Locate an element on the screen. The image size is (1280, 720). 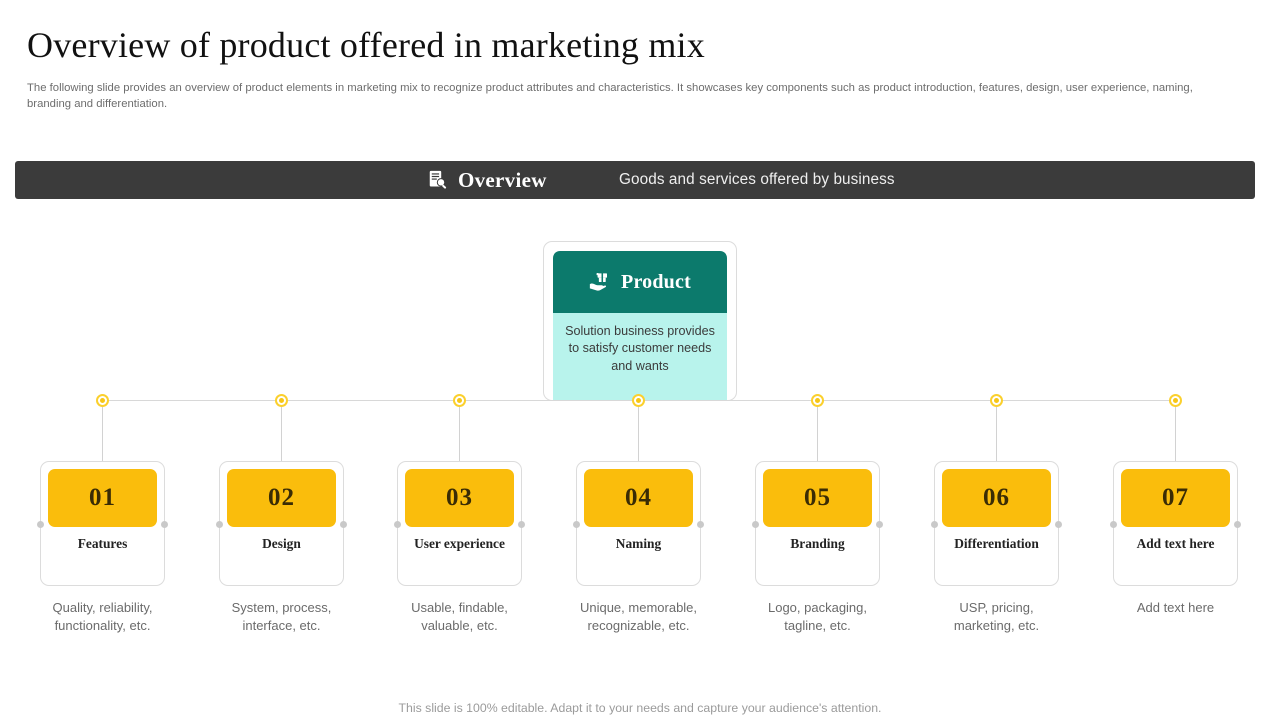
overview-label-group: Overview is located at coordinates (487, 180).